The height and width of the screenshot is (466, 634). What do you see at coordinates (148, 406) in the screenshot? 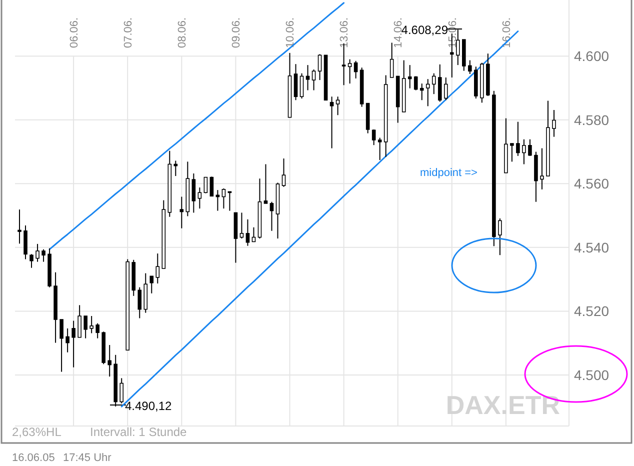
I see `annotation: 4.490,12` at bounding box center [148, 406].